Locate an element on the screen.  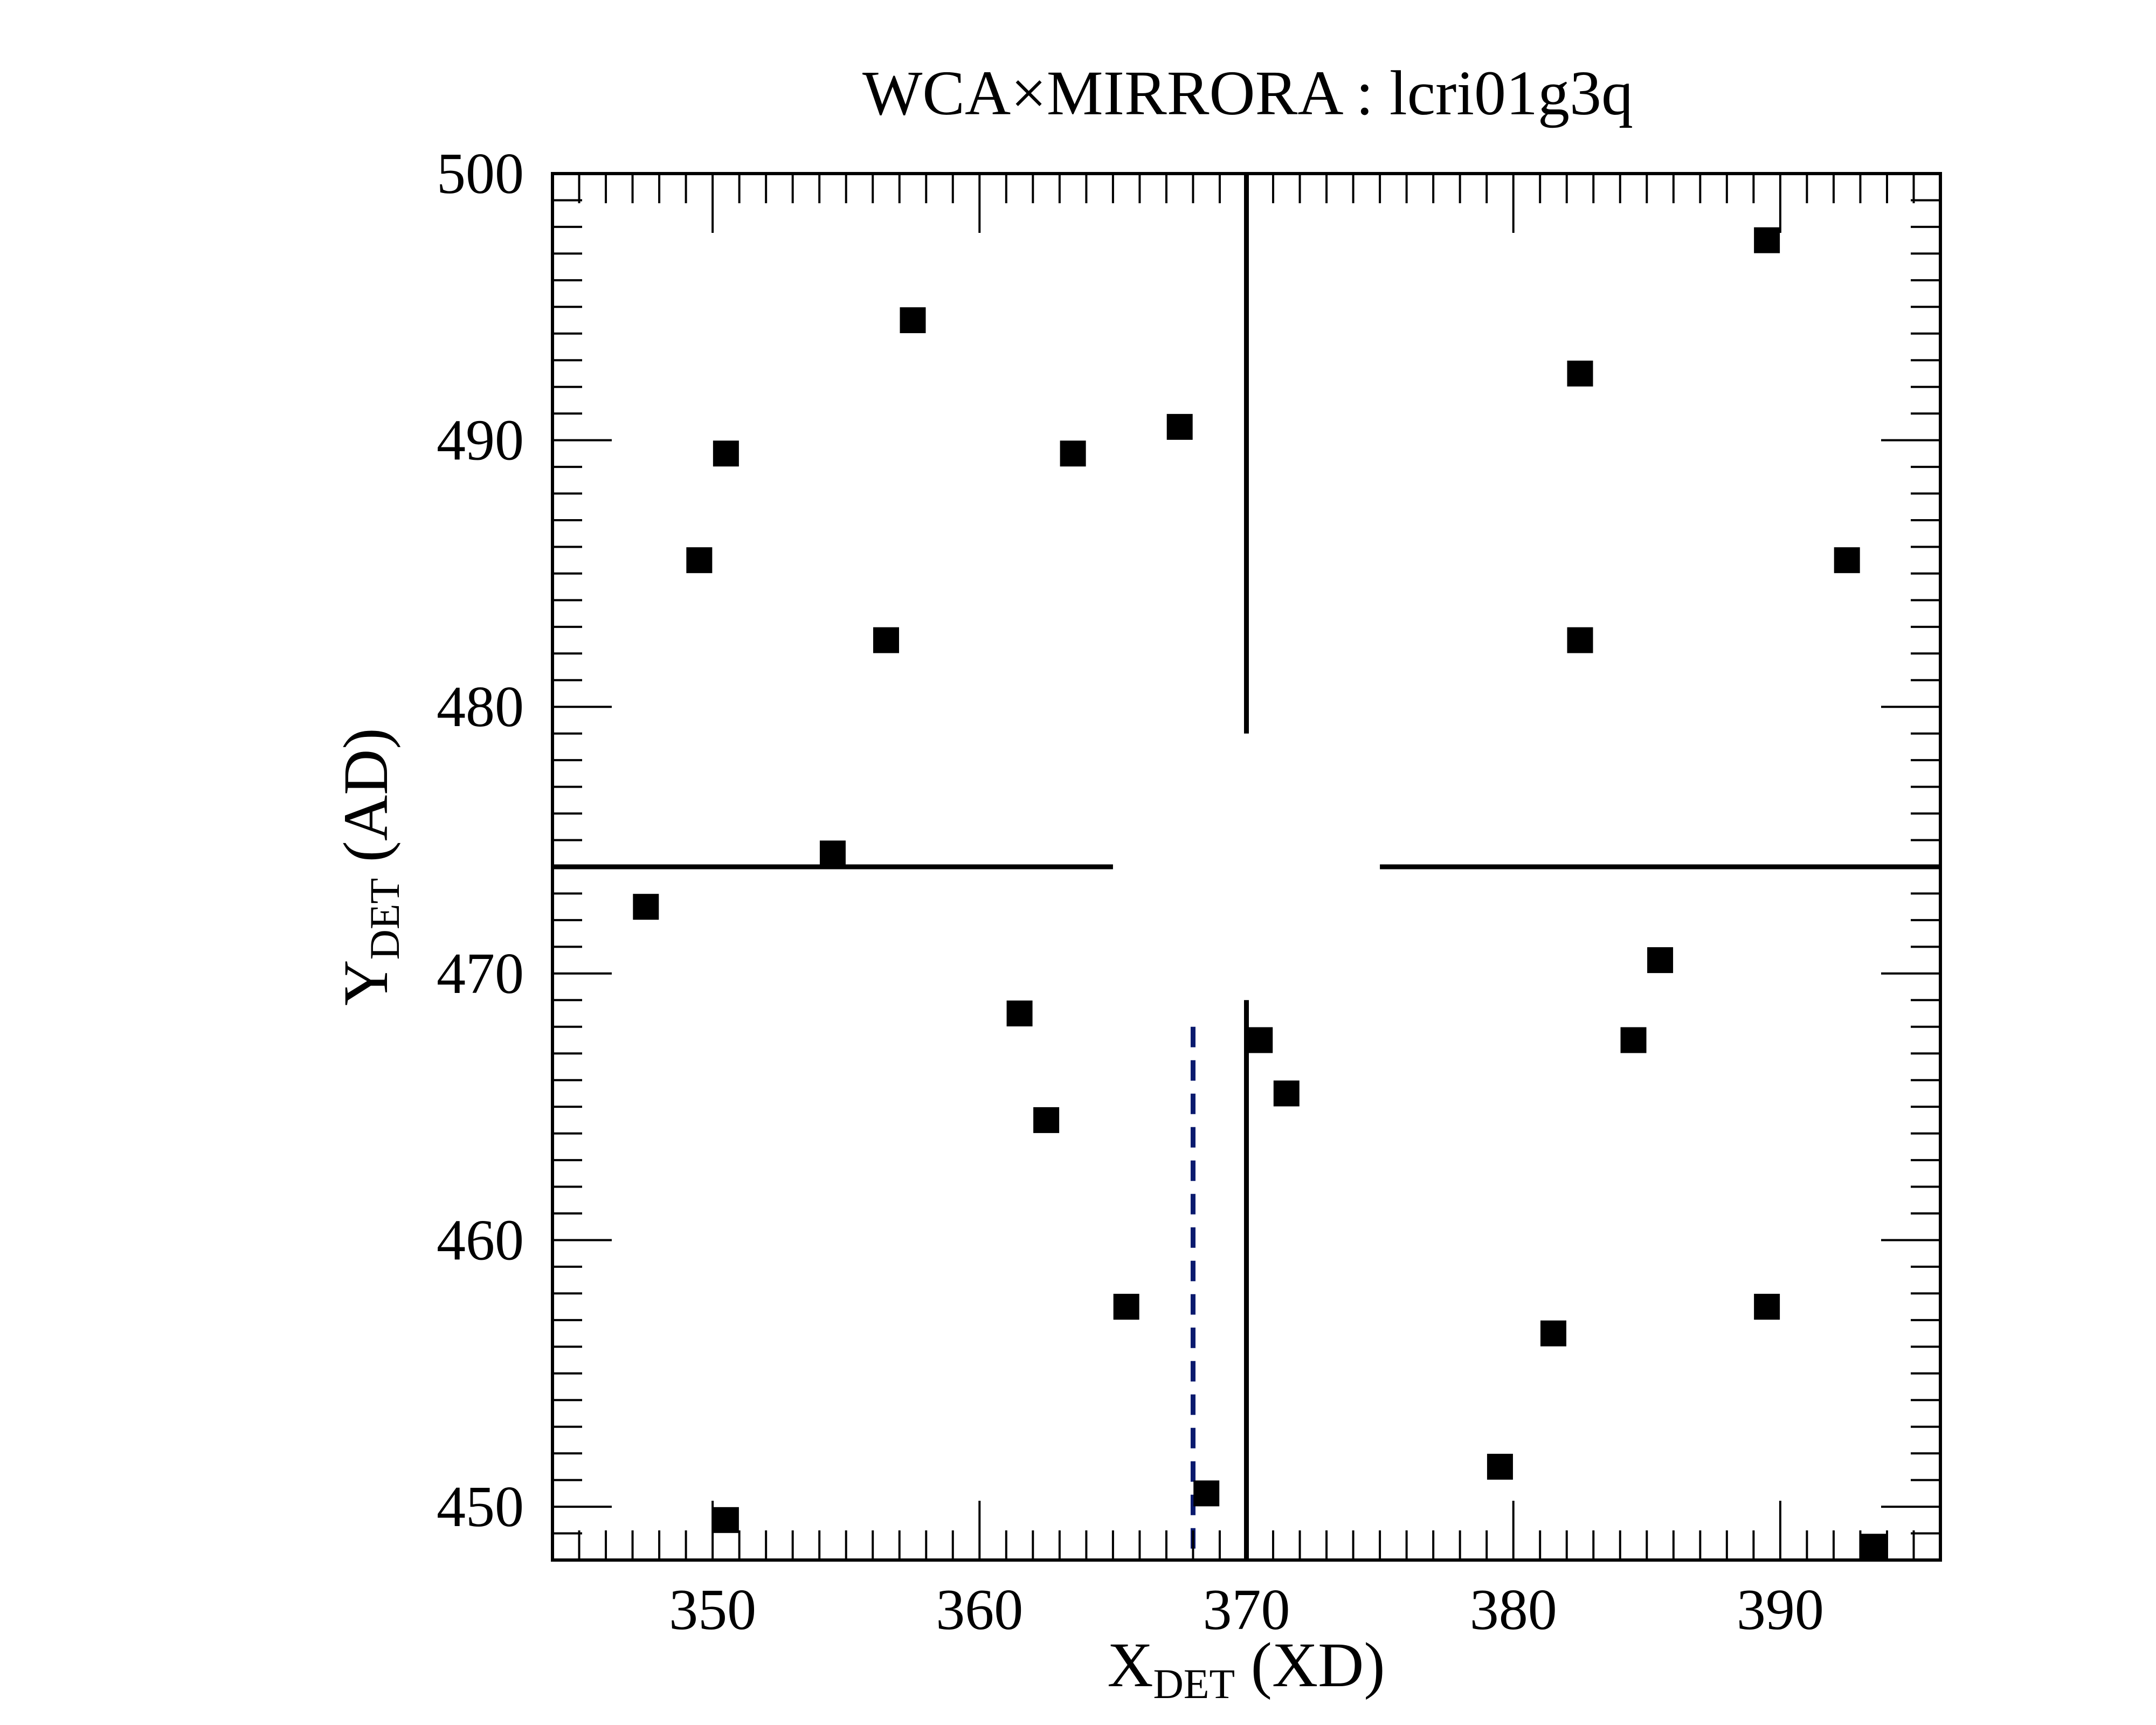
y-tick-labels: 450 460 470 480 490 500 is located at coordinates (480, 840).